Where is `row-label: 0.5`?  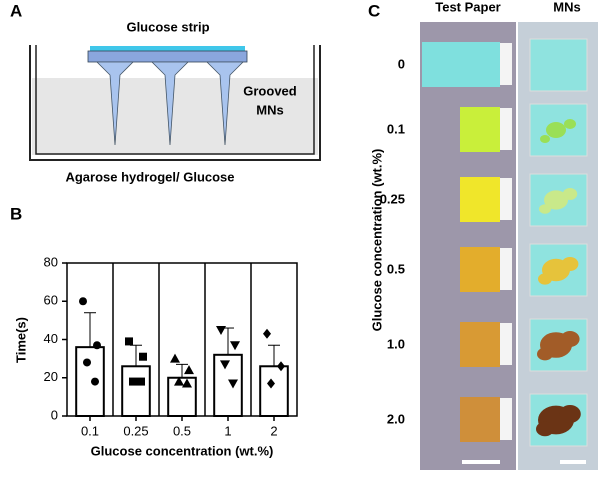
row-label: 0.5 is located at coordinates (396, 268).